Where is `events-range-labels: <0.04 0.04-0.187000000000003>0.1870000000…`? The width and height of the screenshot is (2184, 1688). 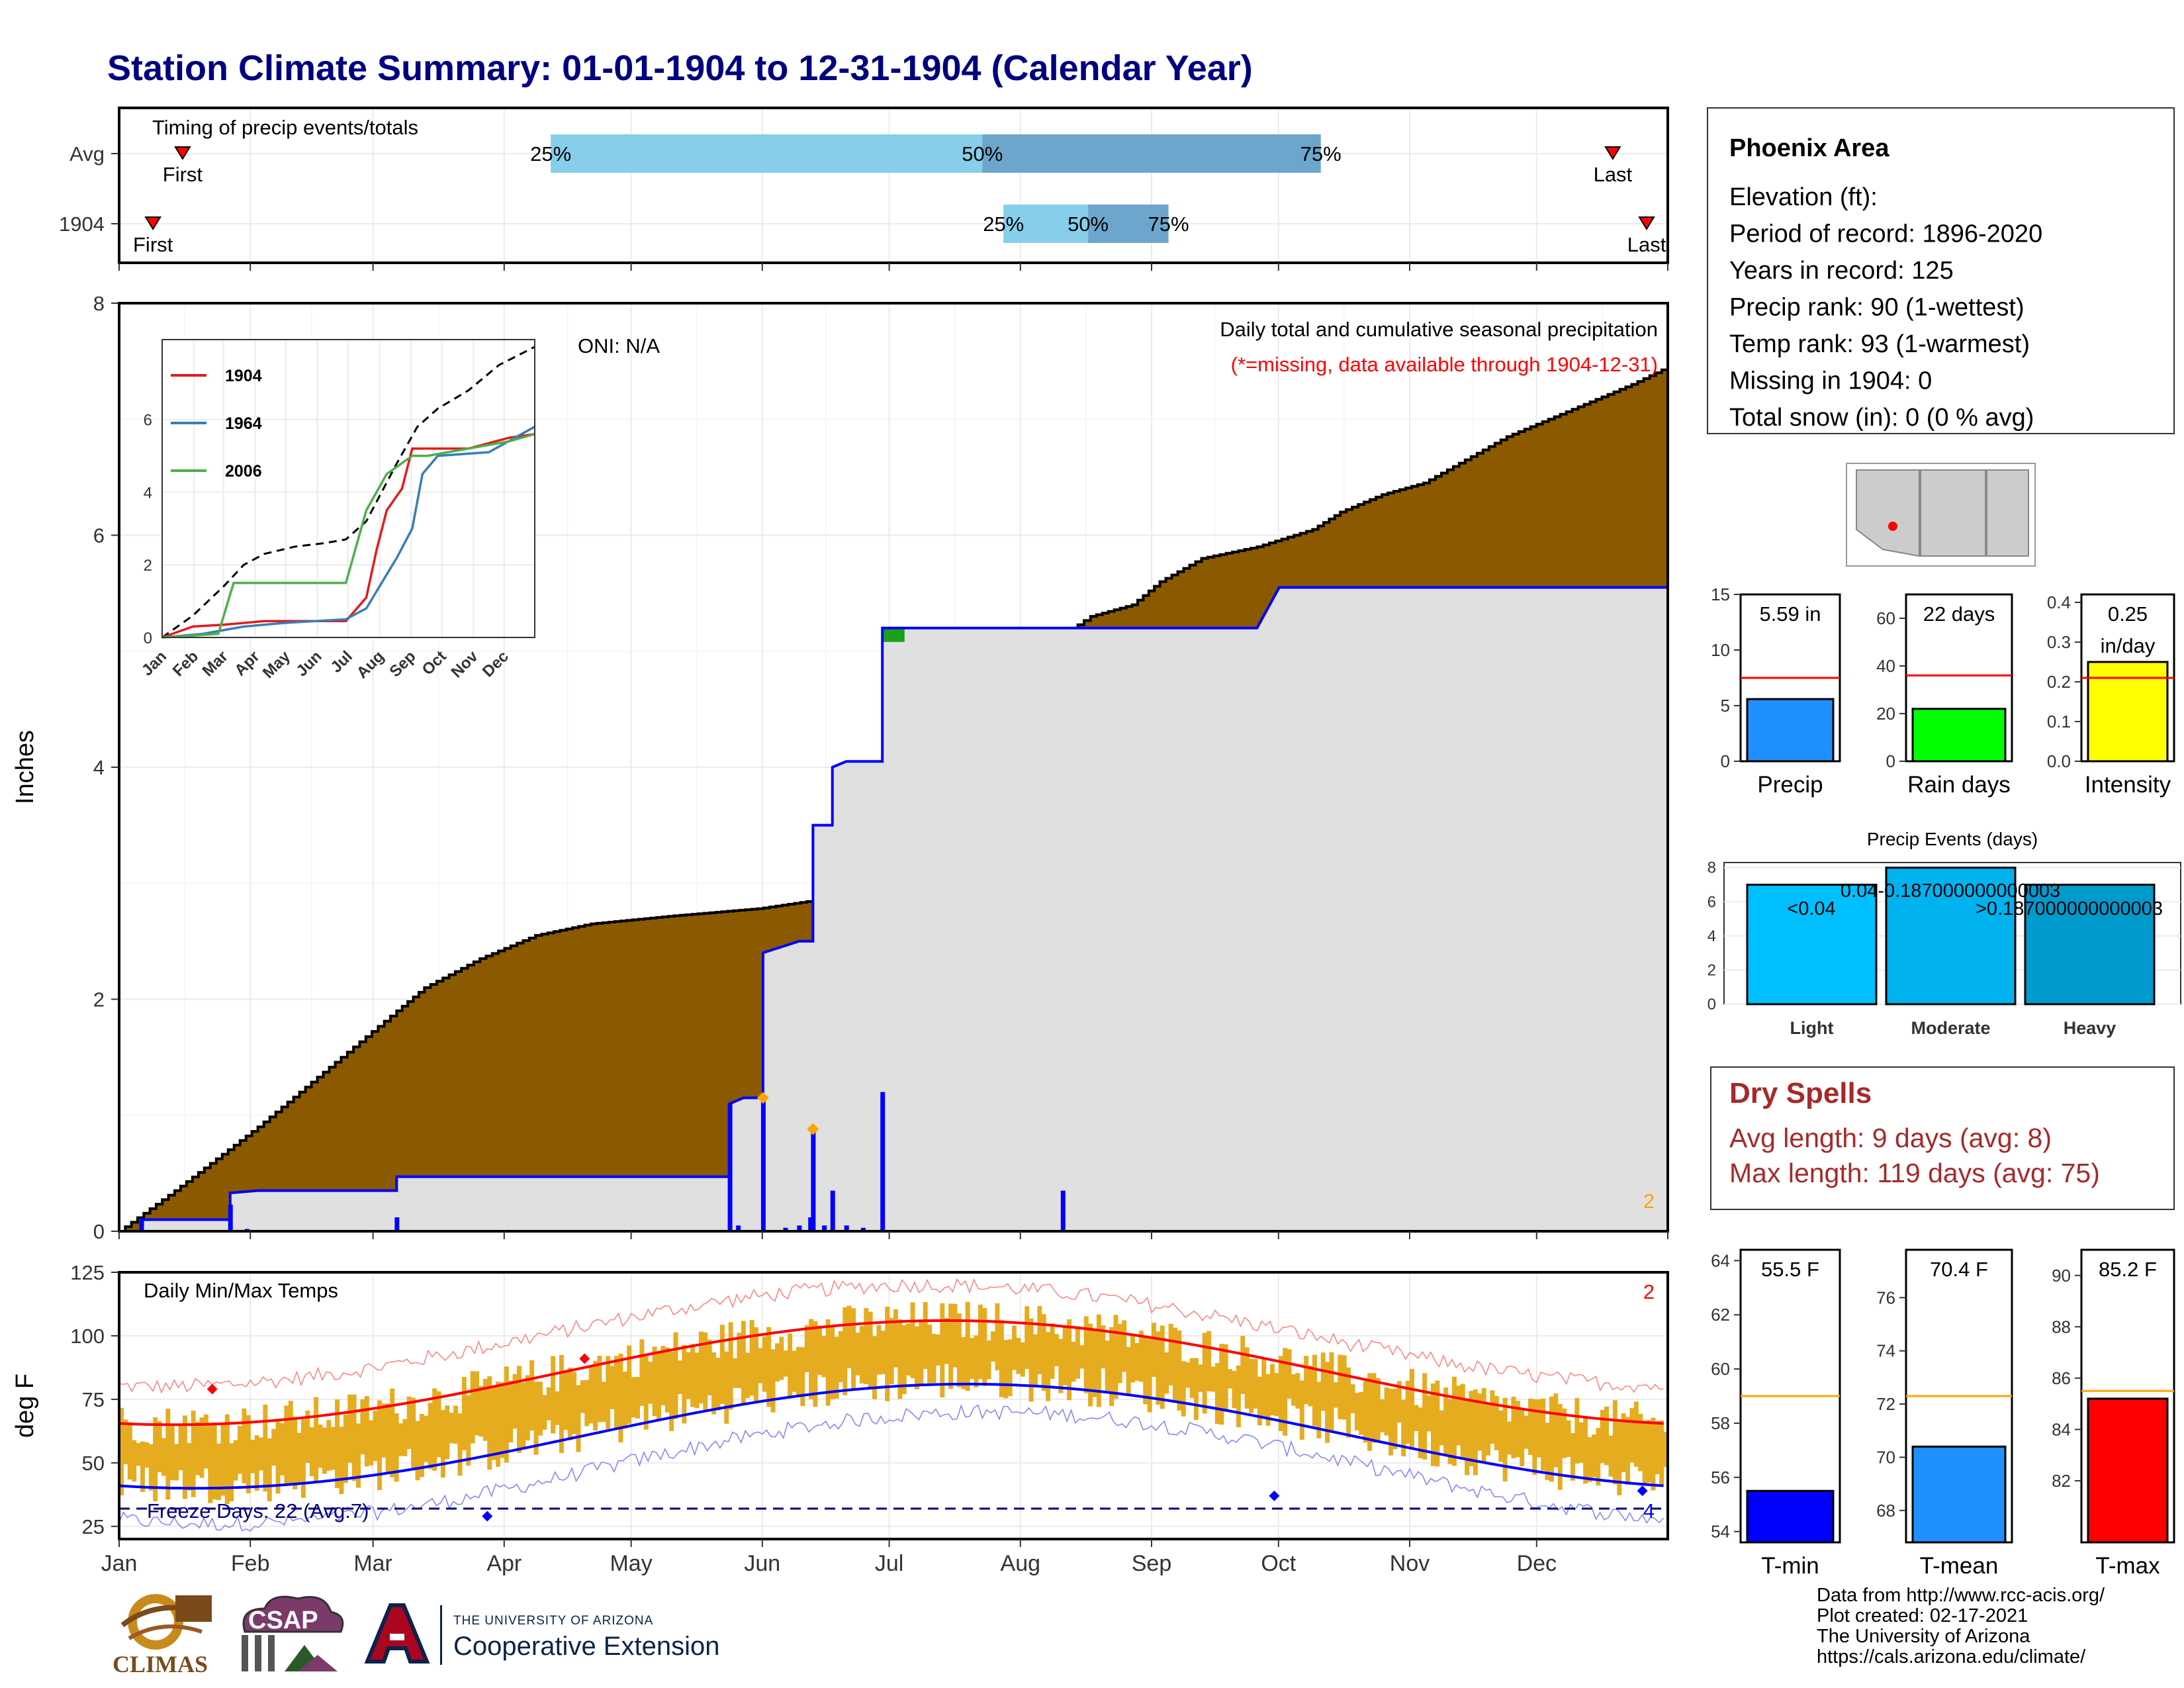 events-range-labels: <0.04 0.04-0.187000000000003>0.1870000000… is located at coordinates (1975, 899).